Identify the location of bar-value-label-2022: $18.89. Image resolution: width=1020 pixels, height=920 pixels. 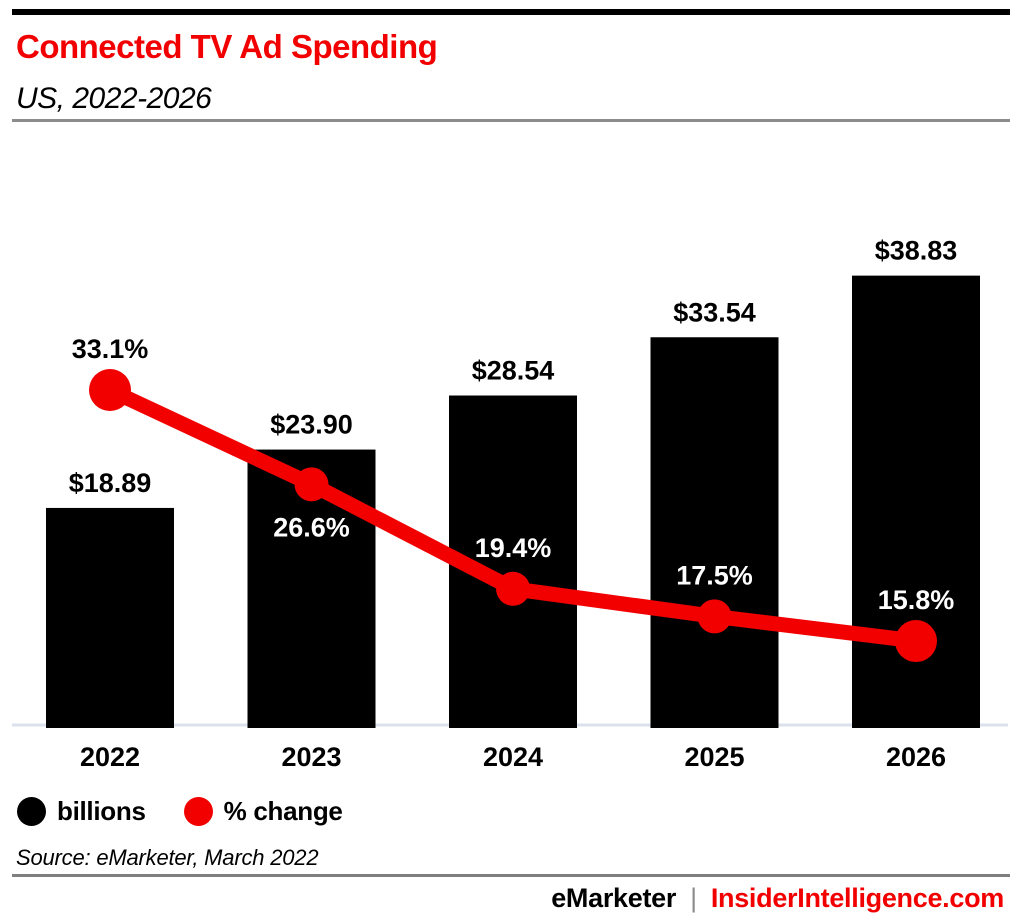
(110, 483).